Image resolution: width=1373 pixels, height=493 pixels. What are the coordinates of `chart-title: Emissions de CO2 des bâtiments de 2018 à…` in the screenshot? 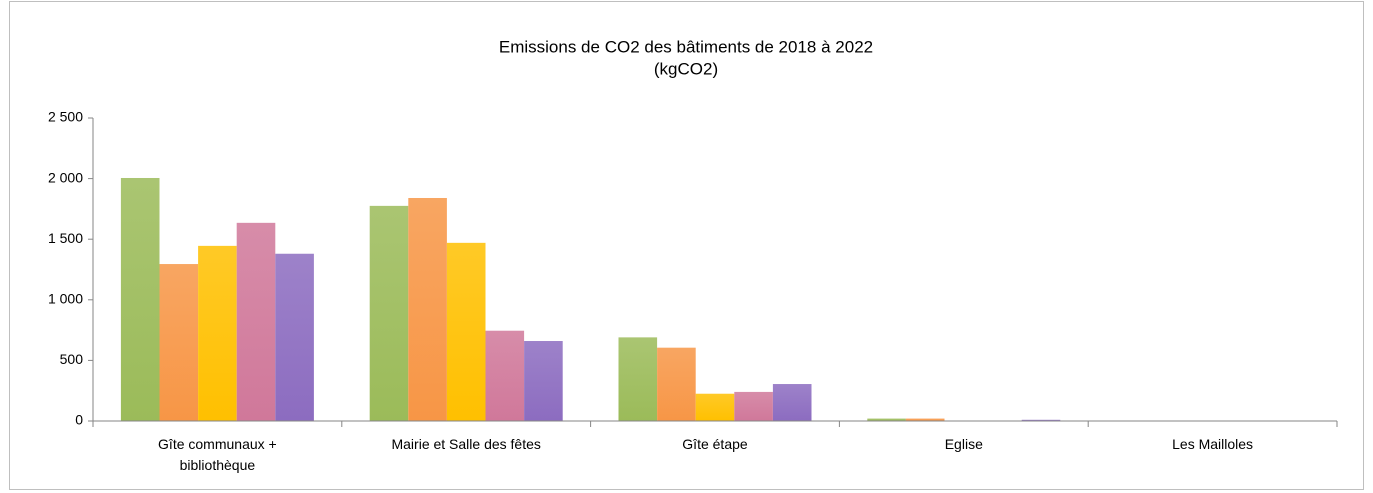 It's located at (686, 46).